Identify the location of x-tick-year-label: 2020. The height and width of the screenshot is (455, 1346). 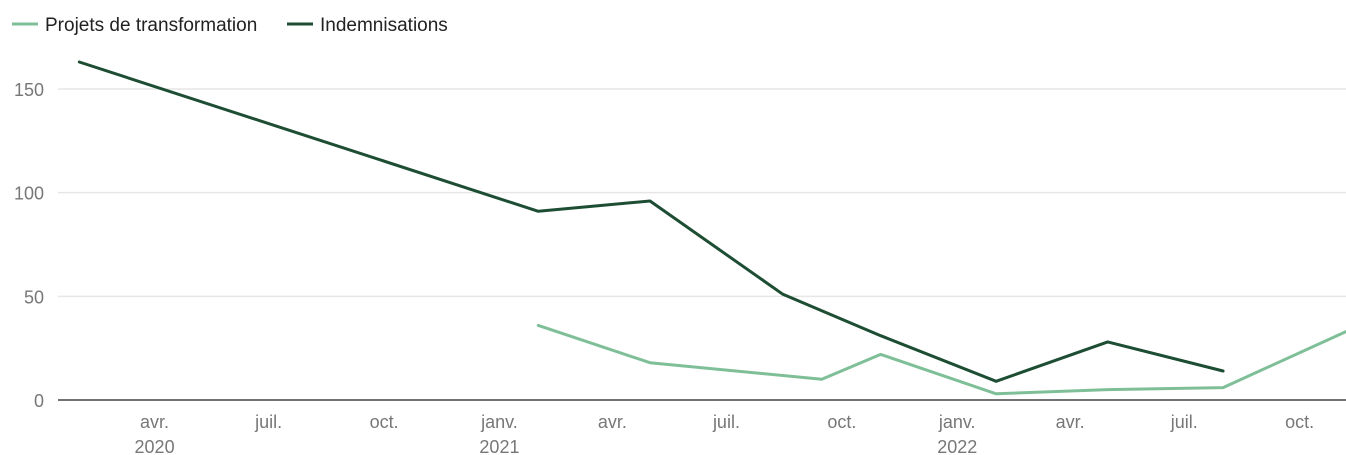
(155, 446).